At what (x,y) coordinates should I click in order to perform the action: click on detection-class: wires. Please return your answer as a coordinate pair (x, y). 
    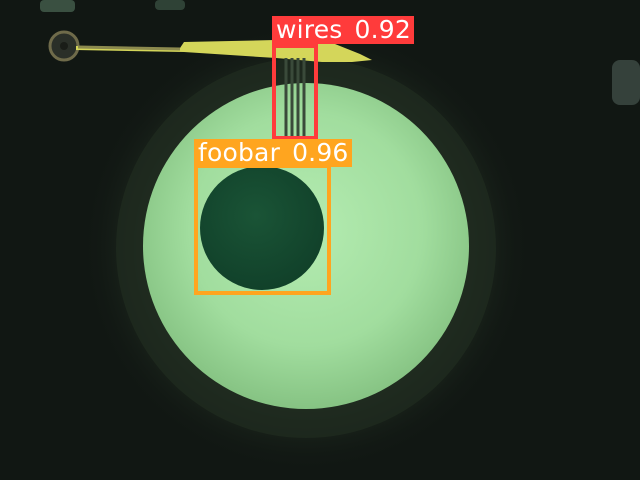
    Looking at the image, I should click on (309, 29).